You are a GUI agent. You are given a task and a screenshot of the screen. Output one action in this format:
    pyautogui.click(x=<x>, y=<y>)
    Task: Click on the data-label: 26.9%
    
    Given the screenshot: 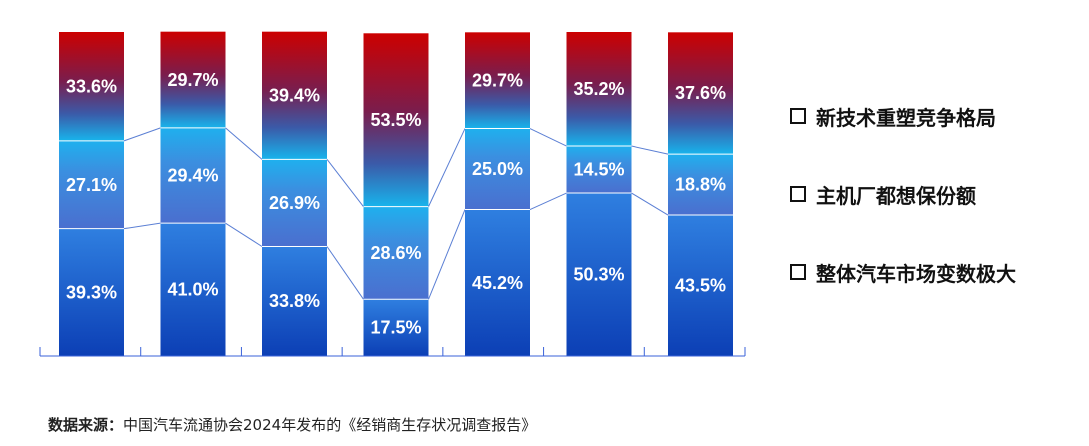 What is the action you would take?
    pyautogui.click(x=294, y=203)
    